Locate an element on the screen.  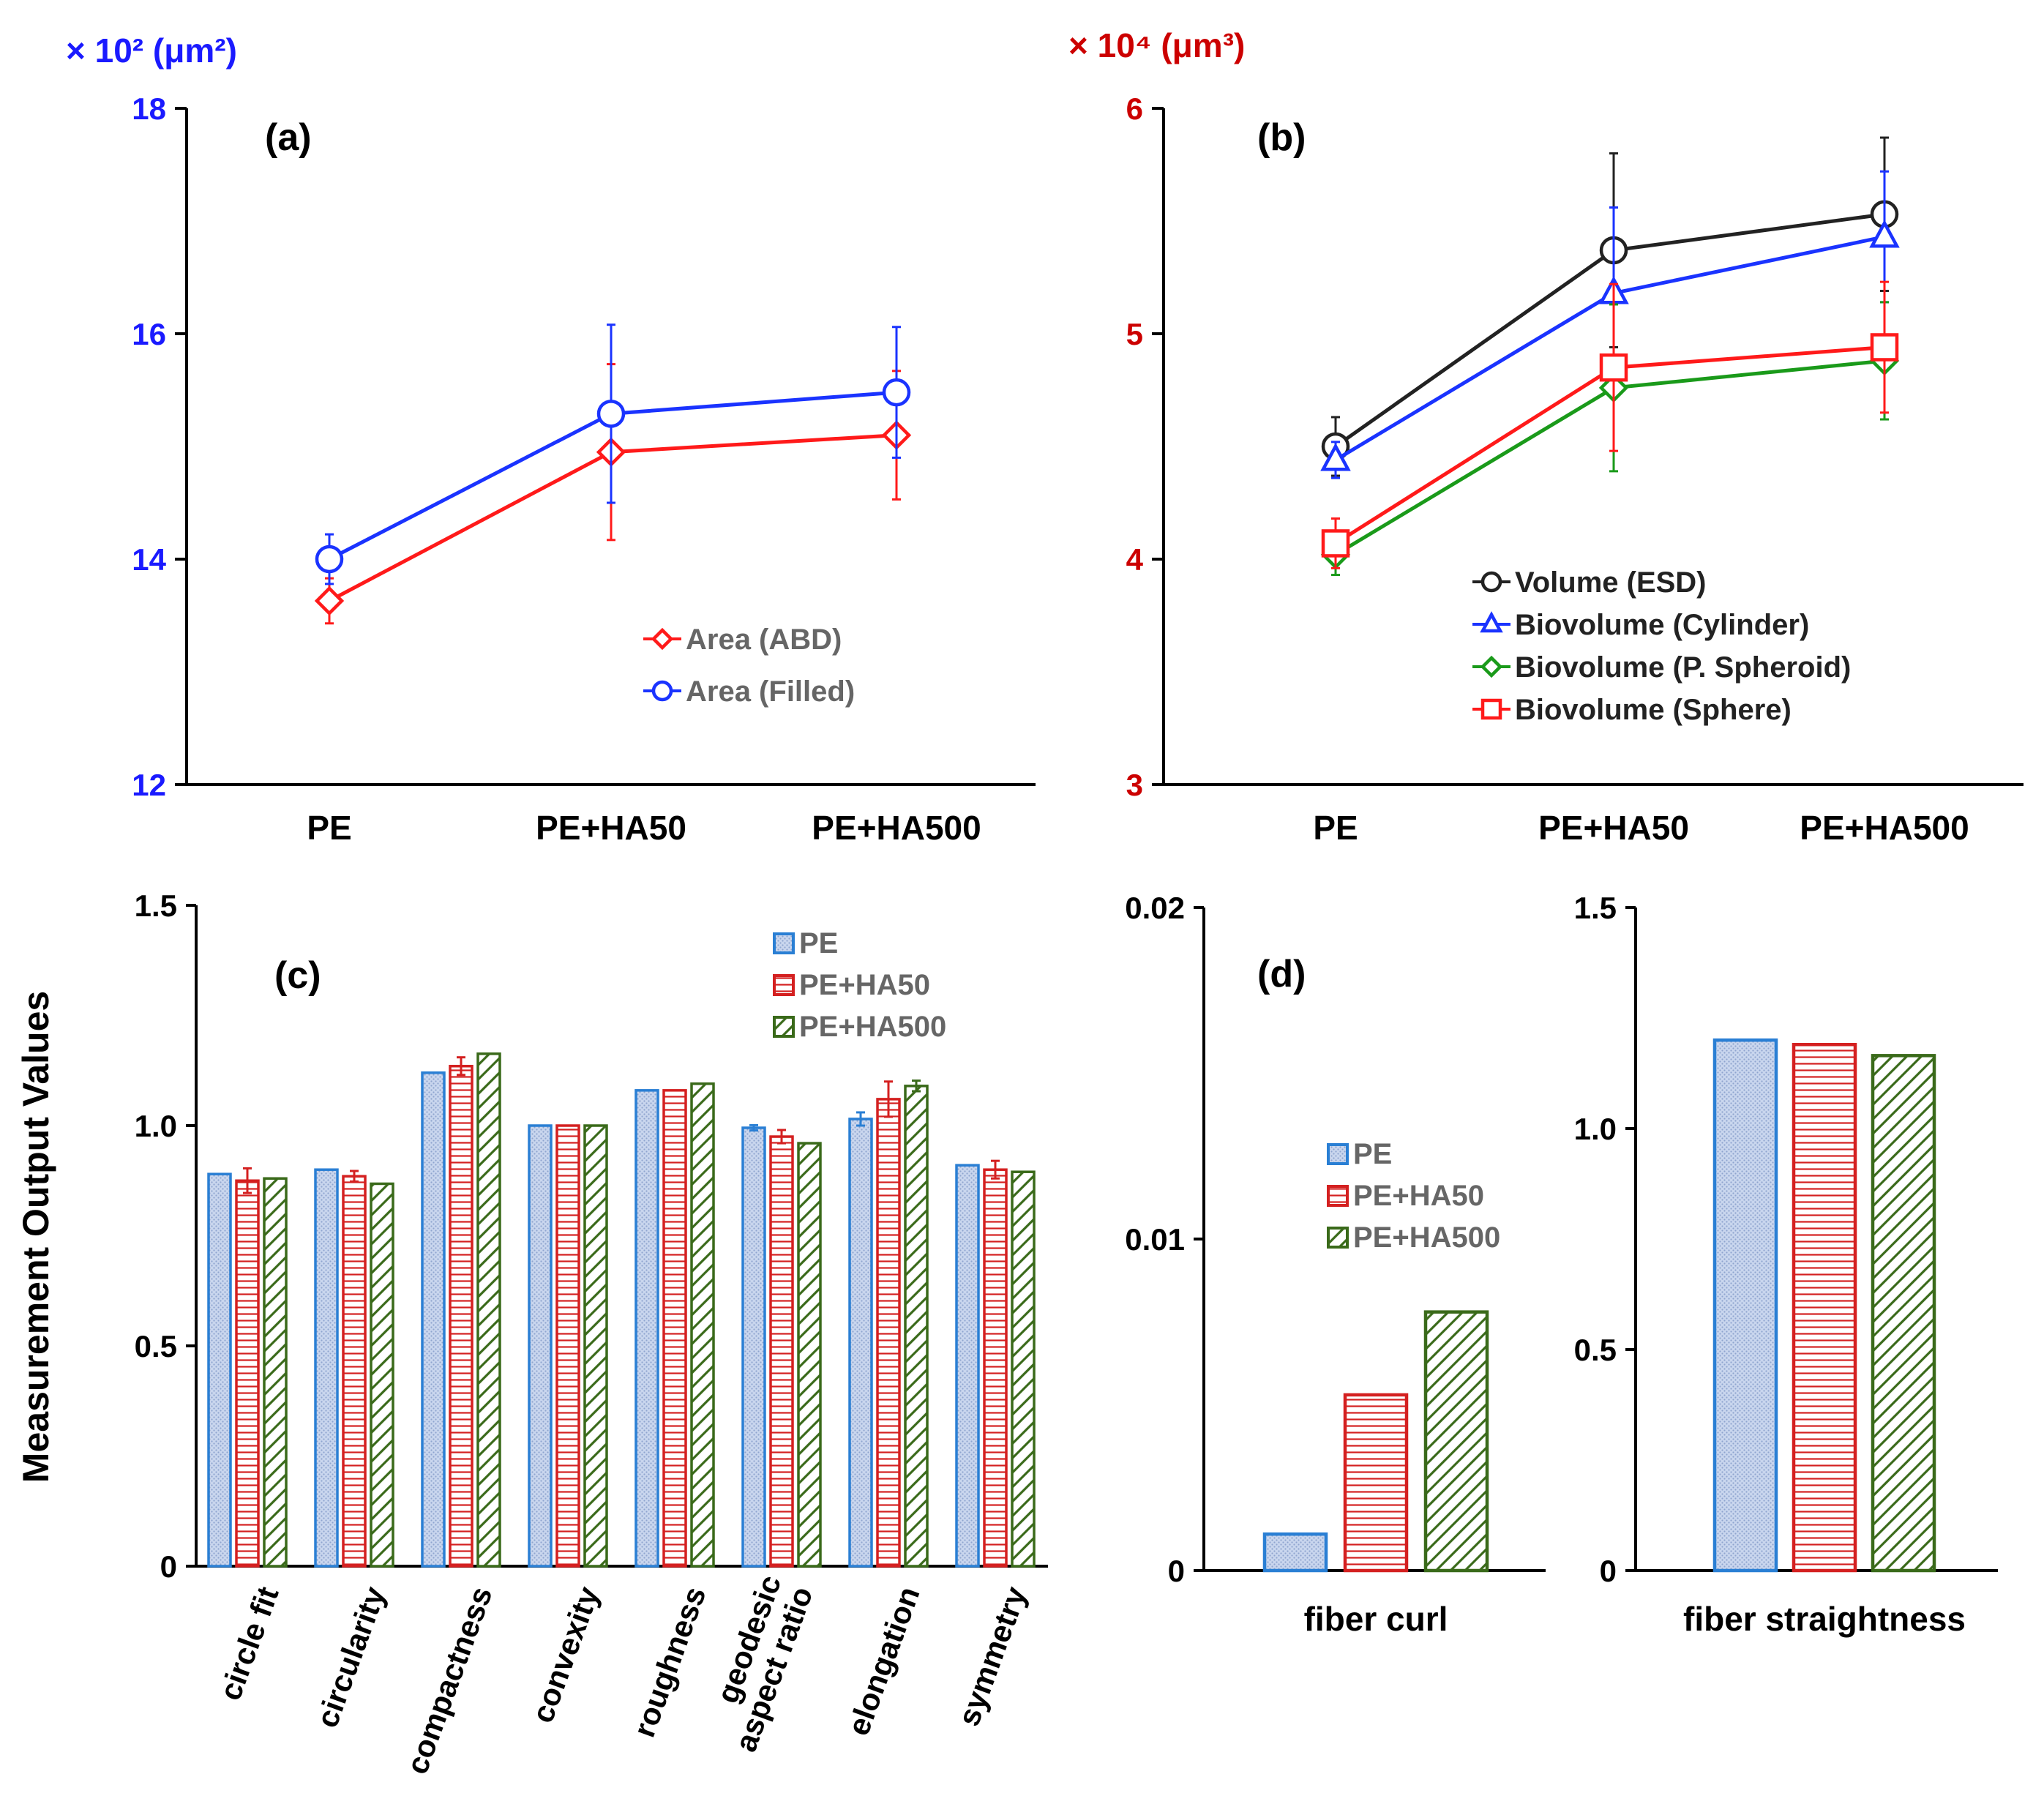
x-tick-label-group: compactness is located at coordinates (449, 1680).